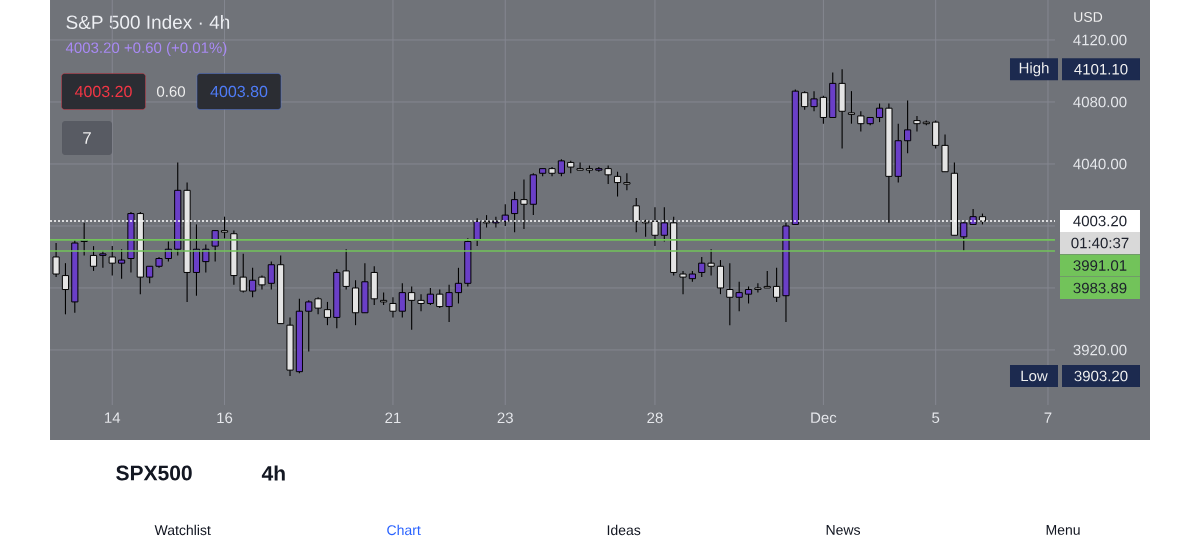  What do you see at coordinates (1048, 417) in the screenshot?
I see `x-tick-label: 7` at bounding box center [1048, 417].